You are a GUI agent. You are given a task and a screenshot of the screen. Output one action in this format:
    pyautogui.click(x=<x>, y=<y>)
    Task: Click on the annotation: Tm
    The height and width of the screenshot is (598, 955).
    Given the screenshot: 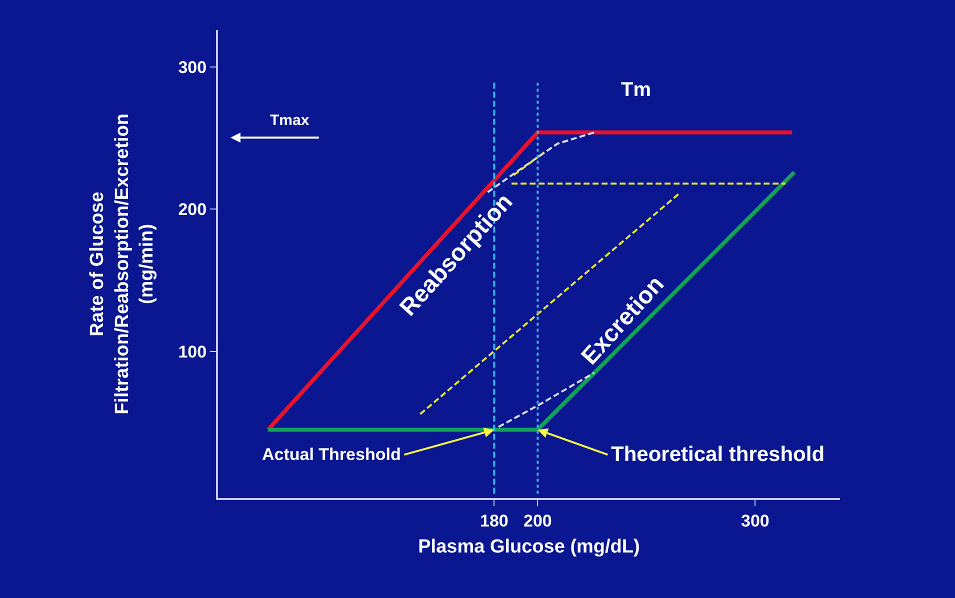 What is the action you would take?
    pyautogui.click(x=636, y=90)
    